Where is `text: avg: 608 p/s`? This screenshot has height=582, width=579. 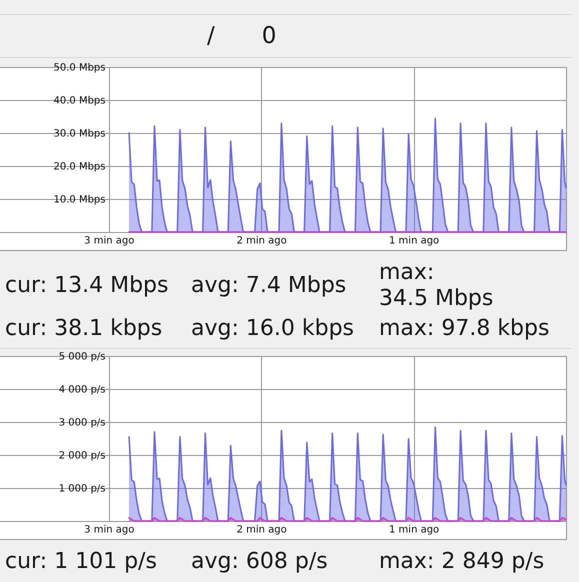
text: avg: 608 p/s is located at coordinates (259, 561).